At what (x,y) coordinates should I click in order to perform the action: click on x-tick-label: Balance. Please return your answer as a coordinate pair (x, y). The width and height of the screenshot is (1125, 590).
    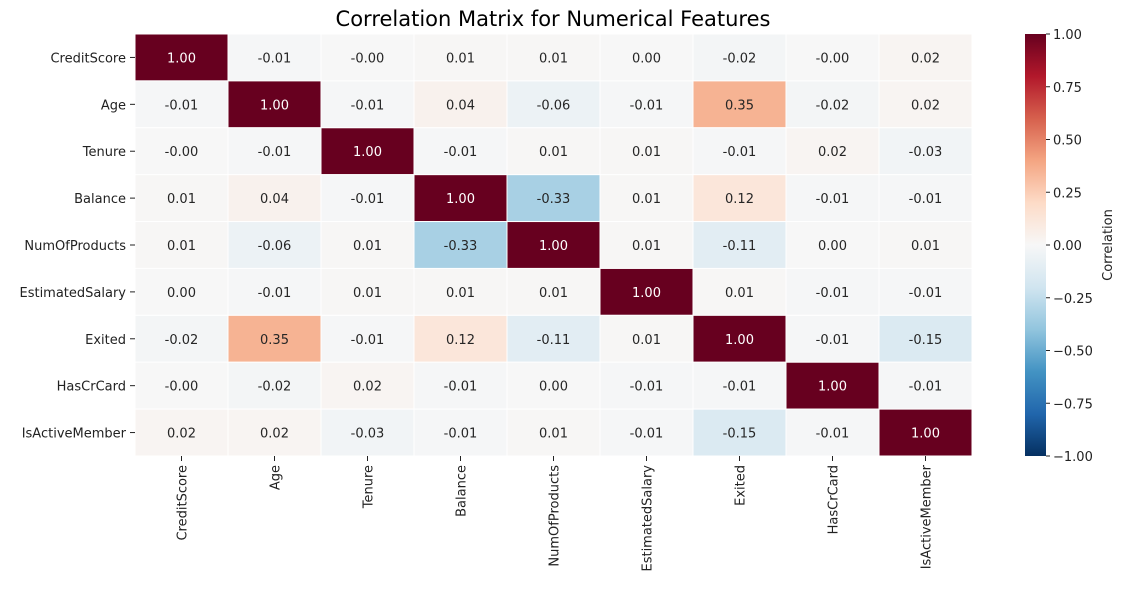
    Looking at the image, I should click on (462, 491).